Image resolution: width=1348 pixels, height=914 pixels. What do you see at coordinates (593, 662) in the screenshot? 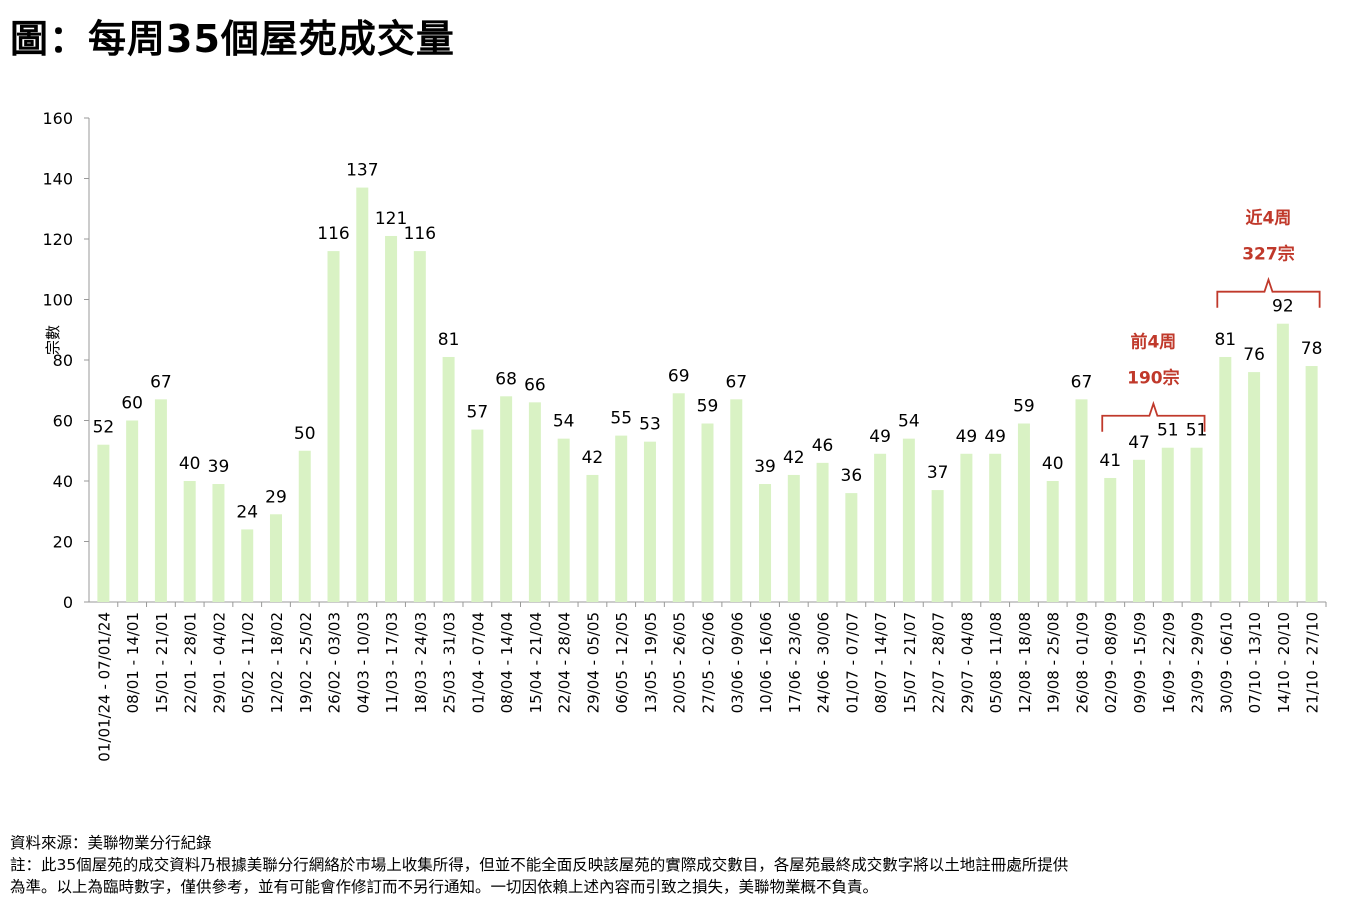
I see `x-tick-label: 29/04 - 05/05` at bounding box center [593, 662].